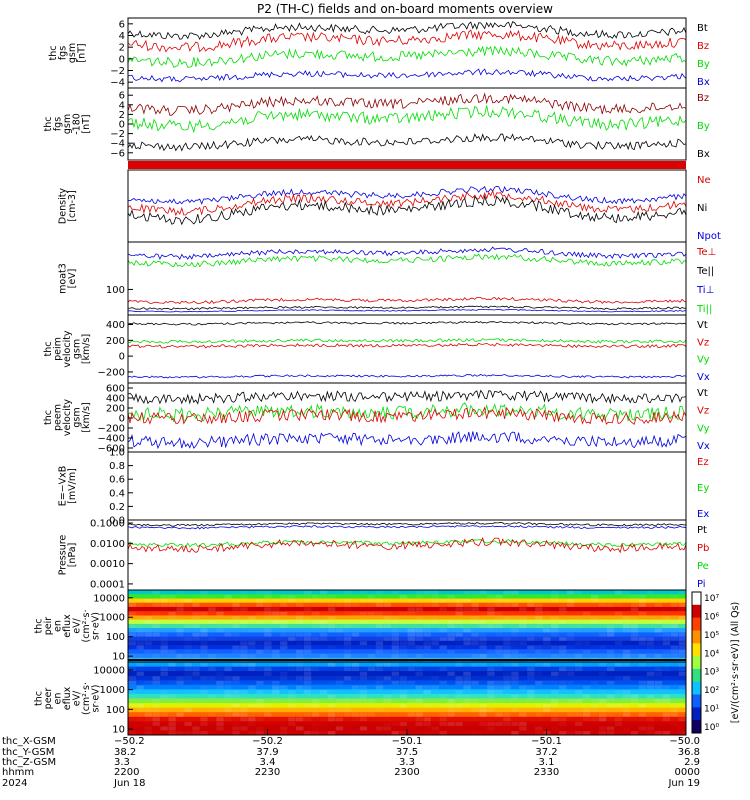 This screenshot has height=800, width=750. What do you see at coordinates (268, 762) in the screenshot?
I see `x-tick-label: 3.4` at bounding box center [268, 762].